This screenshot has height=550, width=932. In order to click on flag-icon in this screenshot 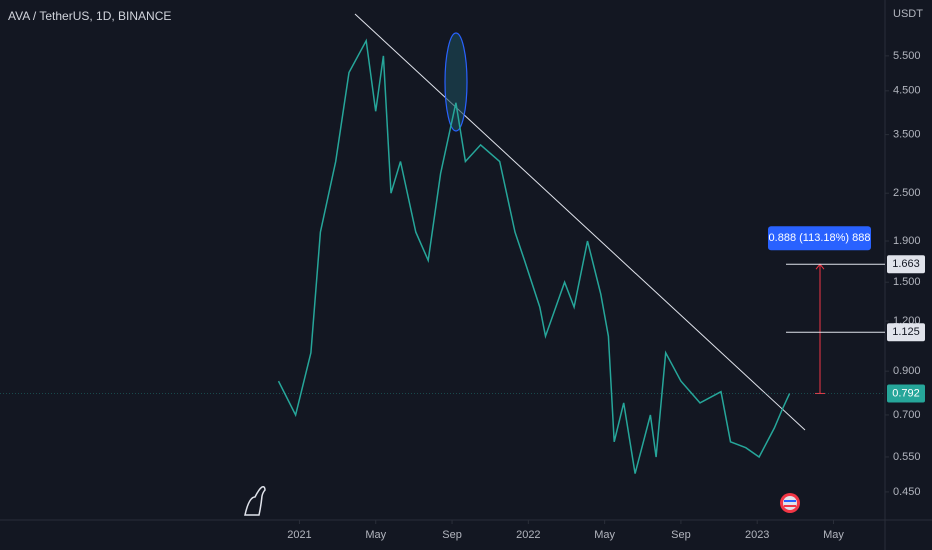, I will do `click(790, 503)`.